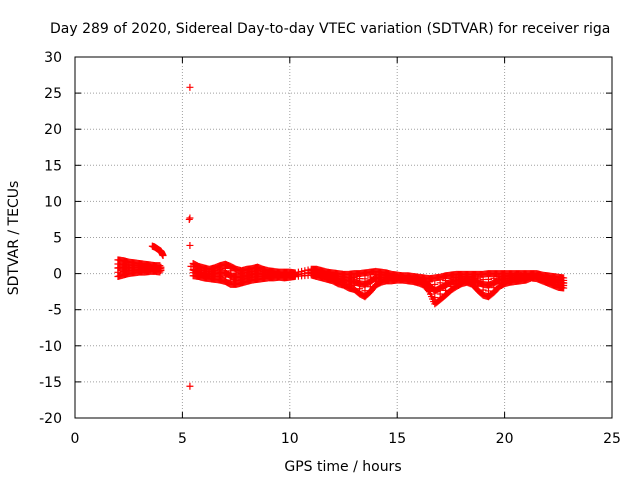 The width and height of the screenshot is (640, 480). Describe the element at coordinates (53, 58) in the screenshot. I see `y-tick-label: 30` at that location.